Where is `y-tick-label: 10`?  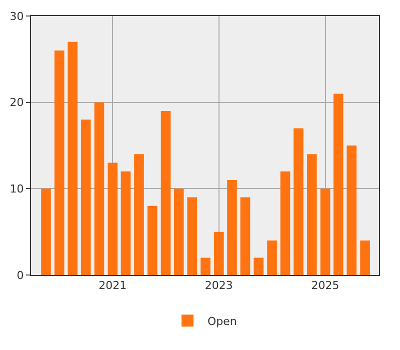 y-tick-label: 10 is located at coordinates (17, 189).